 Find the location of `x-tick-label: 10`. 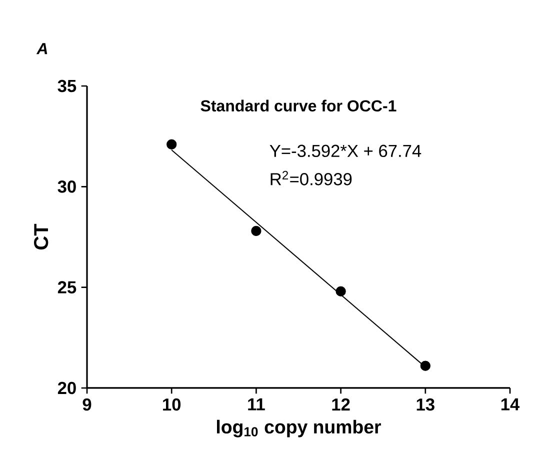

x-tick-label: 10 is located at coordinates (172, 404).